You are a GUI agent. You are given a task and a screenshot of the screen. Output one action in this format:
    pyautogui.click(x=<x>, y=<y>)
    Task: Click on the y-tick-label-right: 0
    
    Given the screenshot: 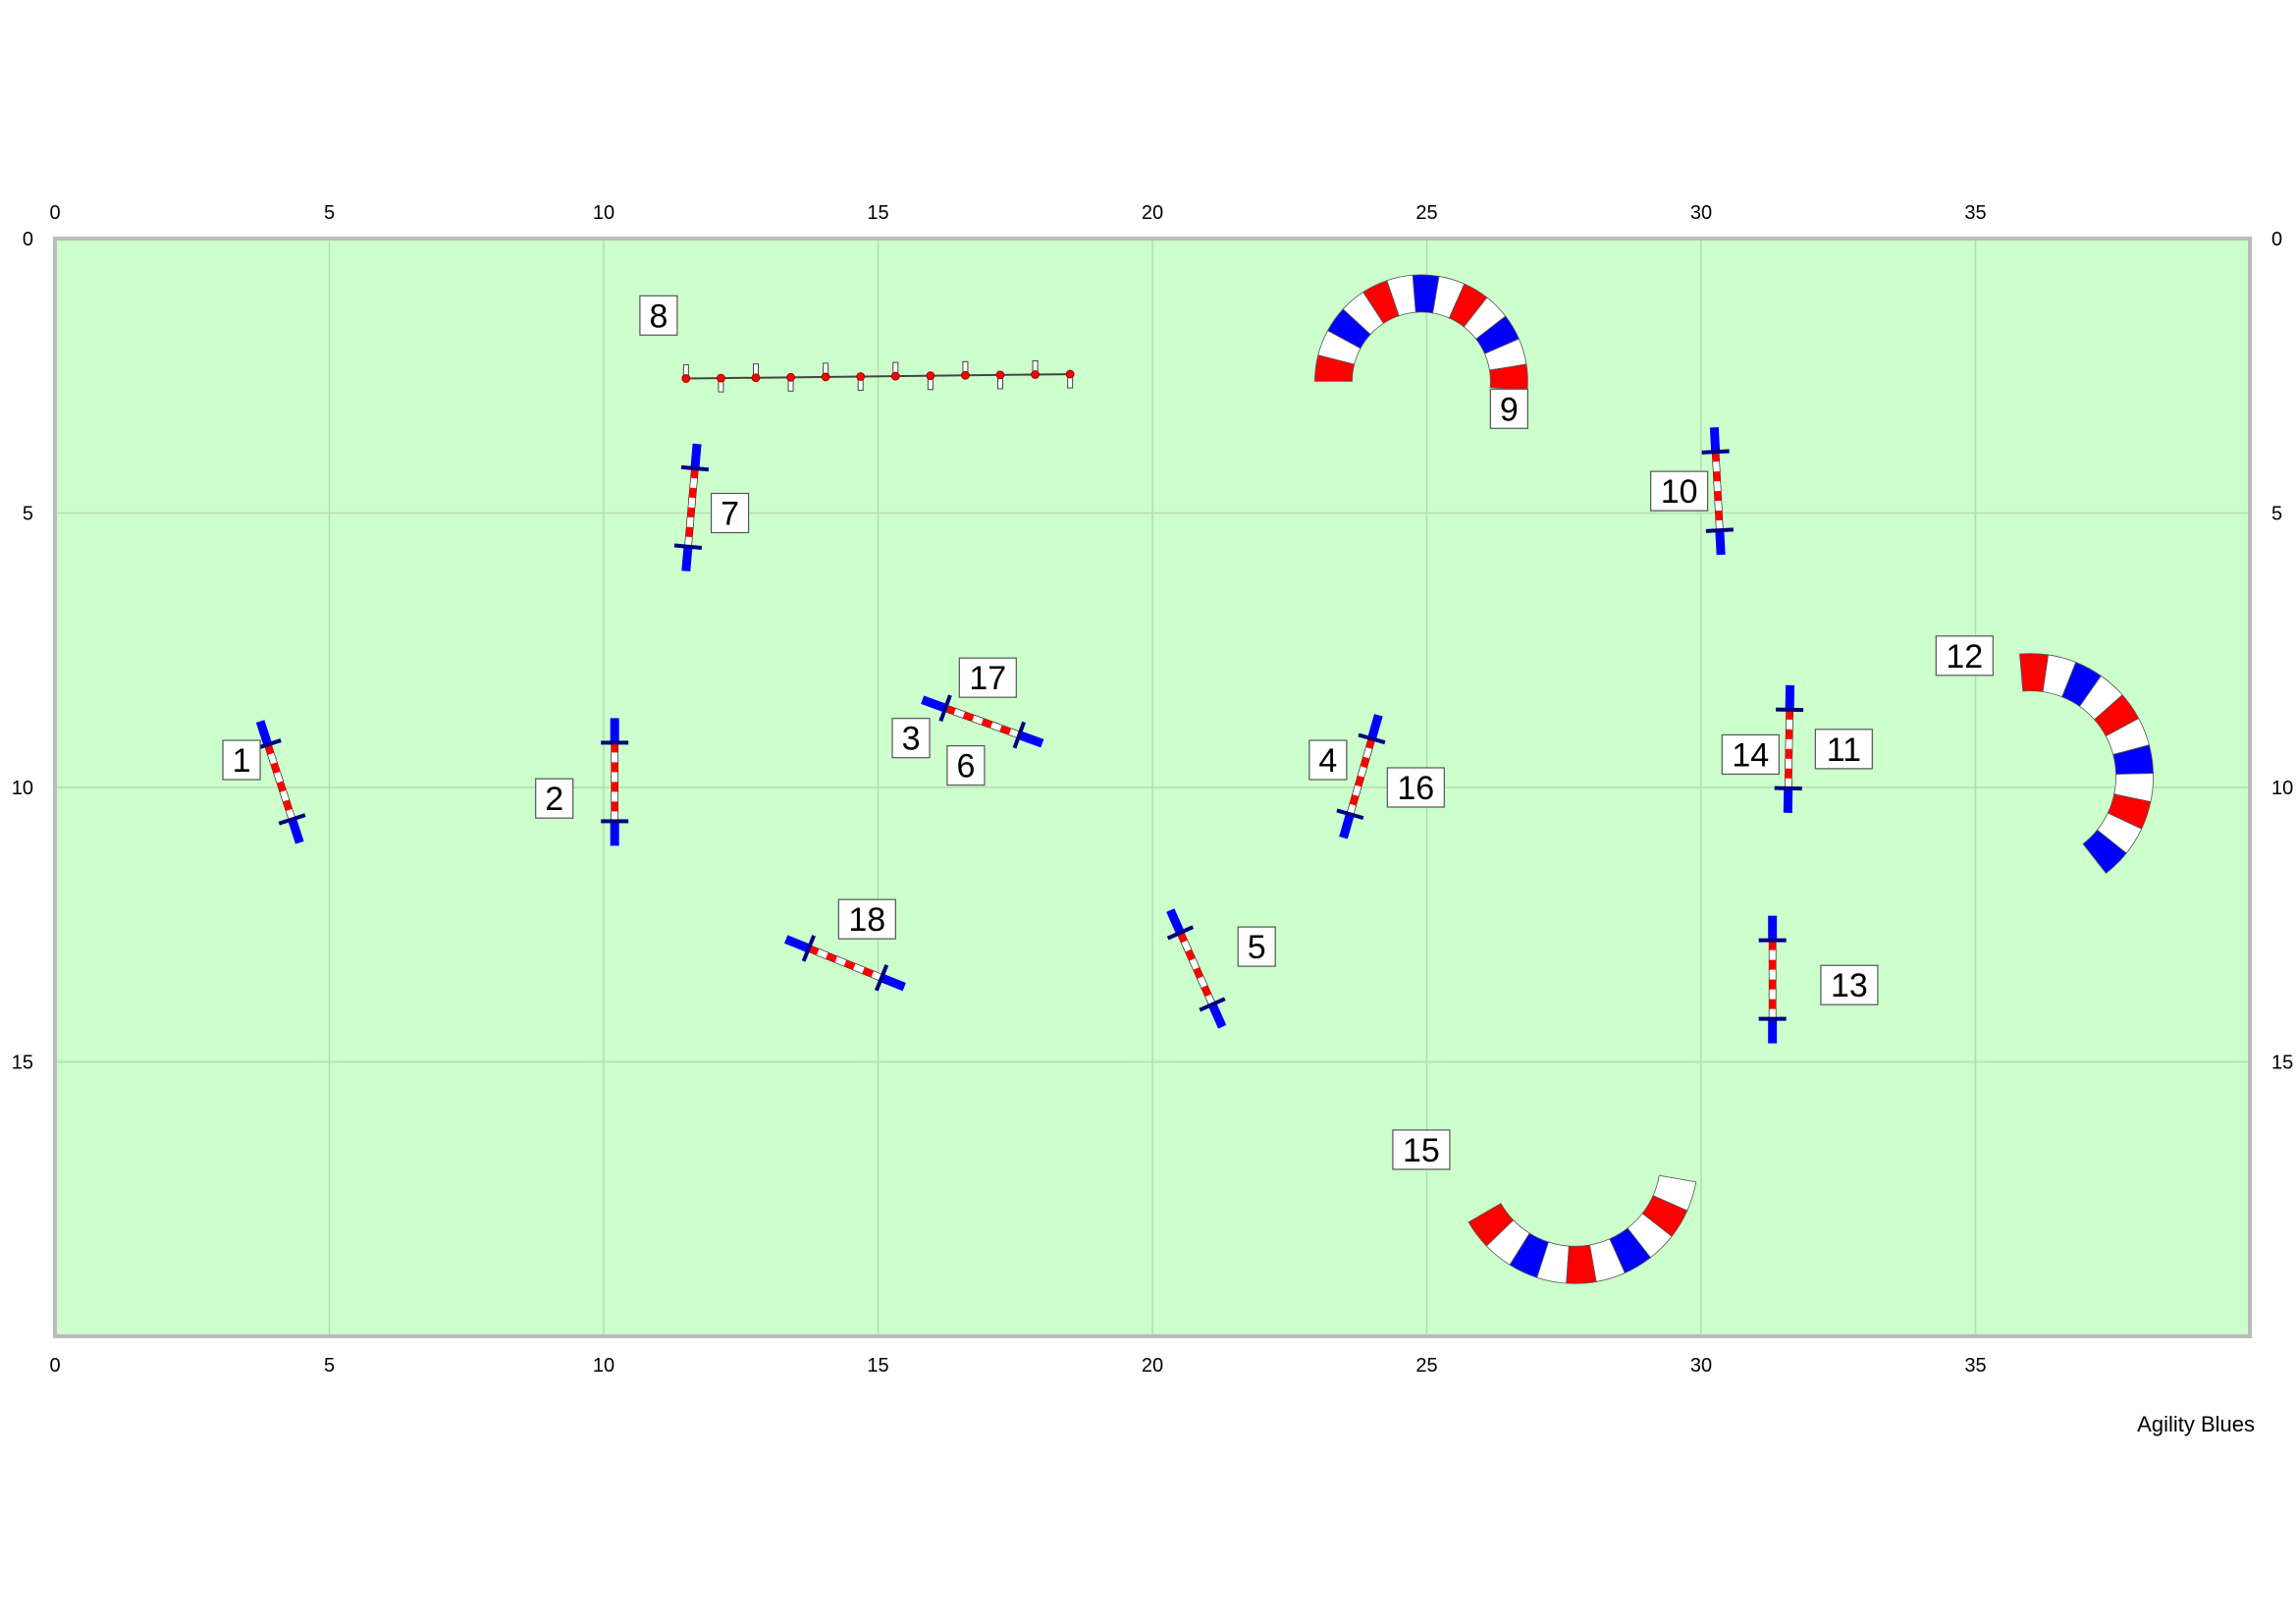 What is the action you would take?
    pyautogui.click(x=2276, y=239)
    